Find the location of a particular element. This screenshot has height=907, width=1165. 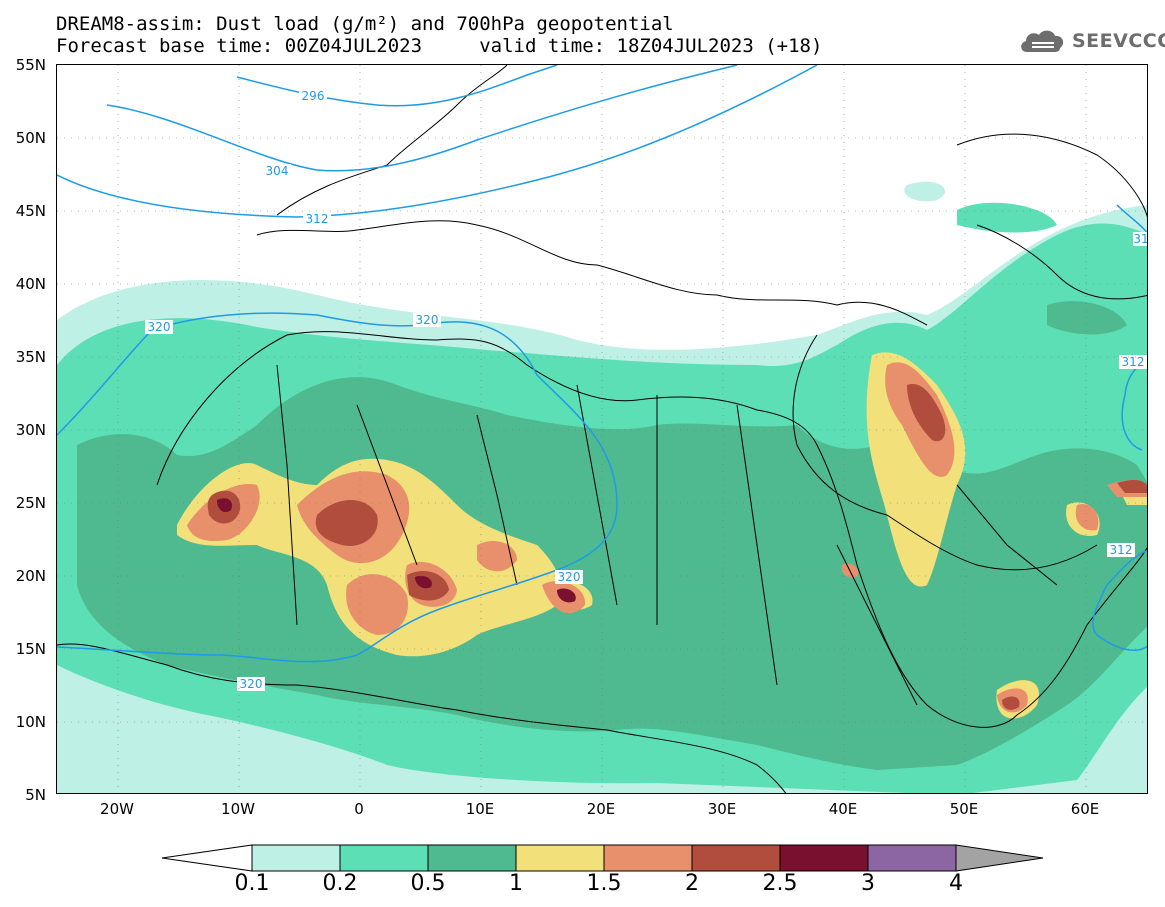

colorbar-tick-1.5: 1.5 is located at coordinates (604, 883).